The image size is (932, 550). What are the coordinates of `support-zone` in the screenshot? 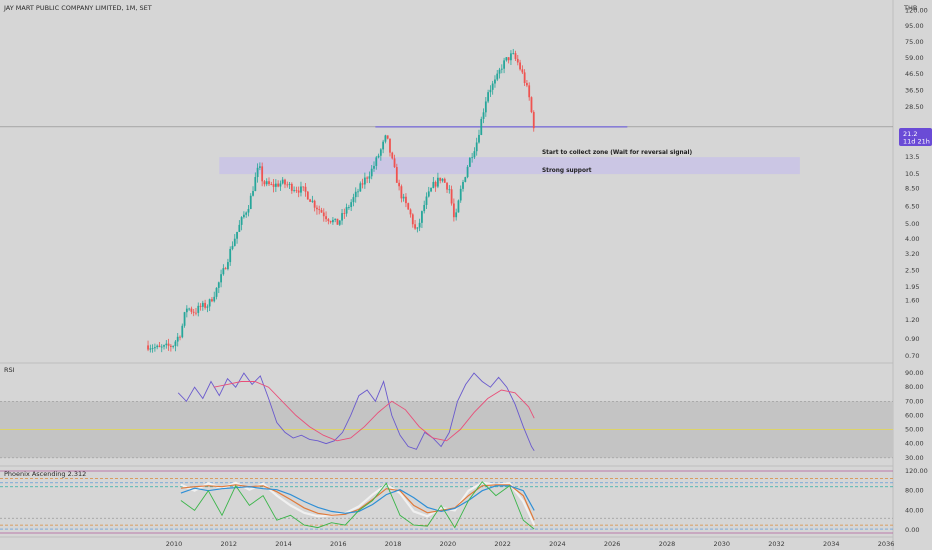 It's located at (509, 166).